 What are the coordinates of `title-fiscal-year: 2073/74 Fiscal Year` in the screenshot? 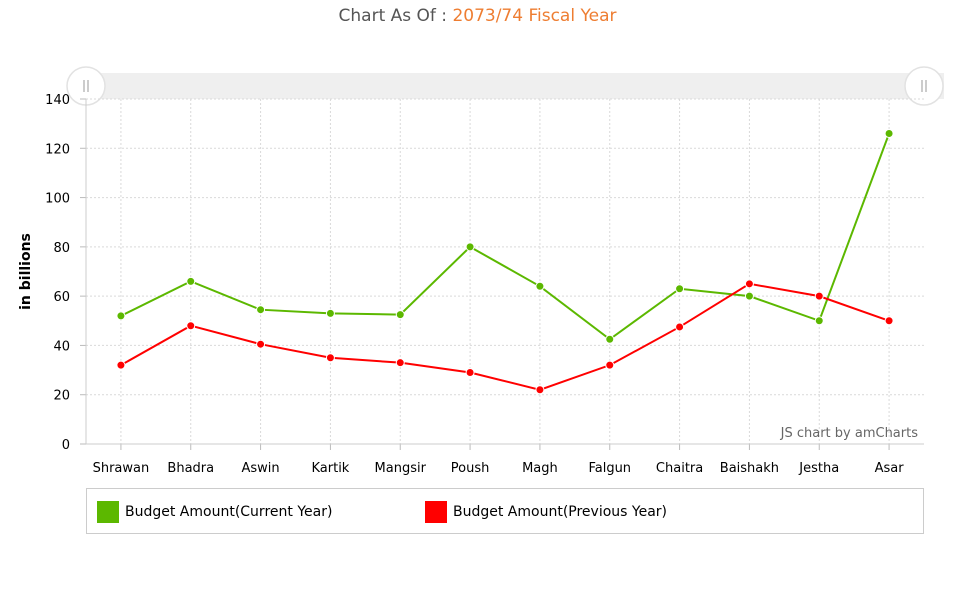 It's located at (534, 16).